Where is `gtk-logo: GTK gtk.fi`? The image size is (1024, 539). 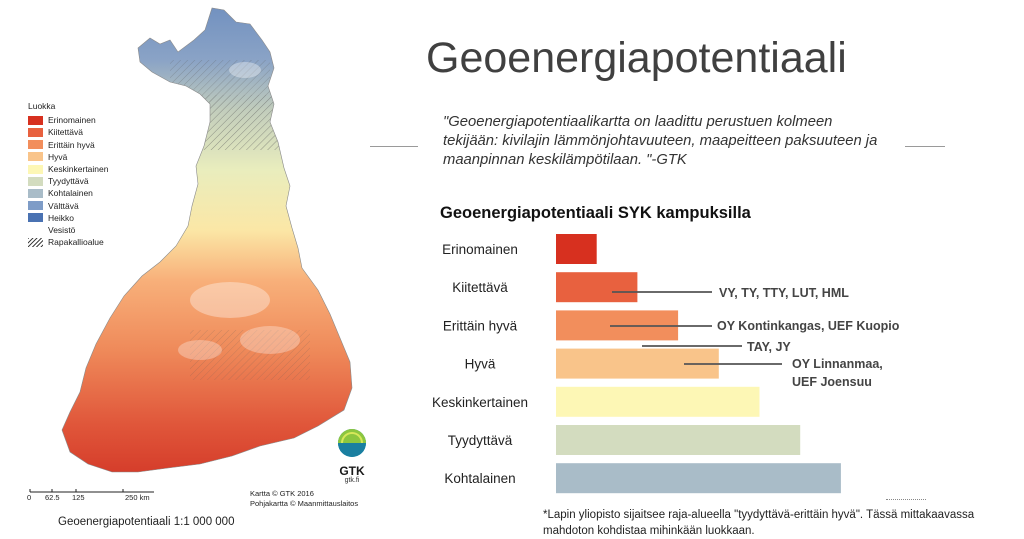
gtk-logo: GTK gtk.fi is located at coordinates (352, 456).